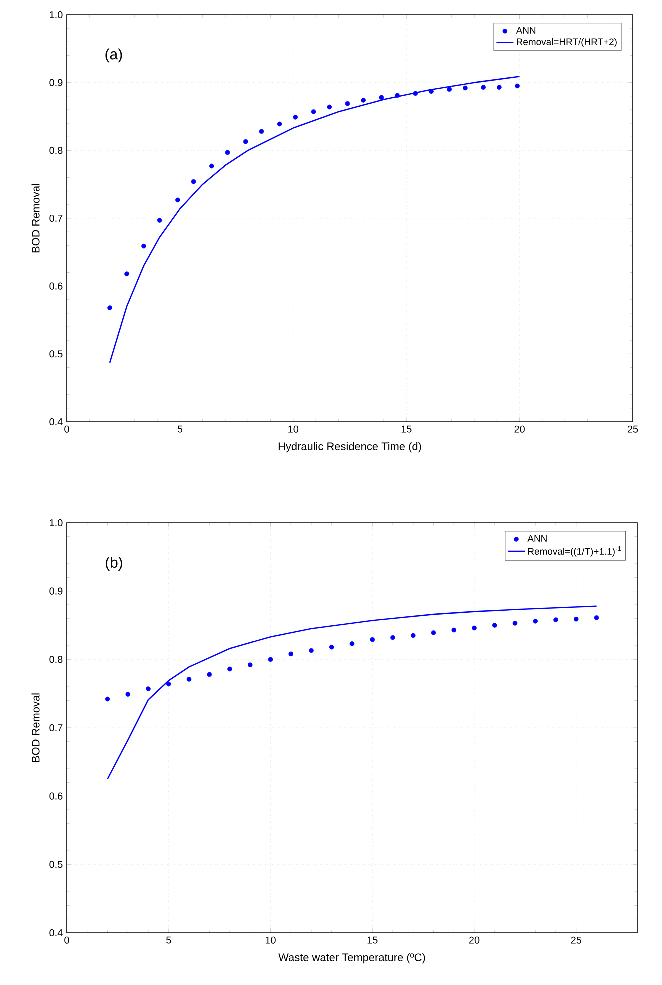 The width and height of the screenshot is (662, 985). I want to click on annotation: (b), so click(114, 564).